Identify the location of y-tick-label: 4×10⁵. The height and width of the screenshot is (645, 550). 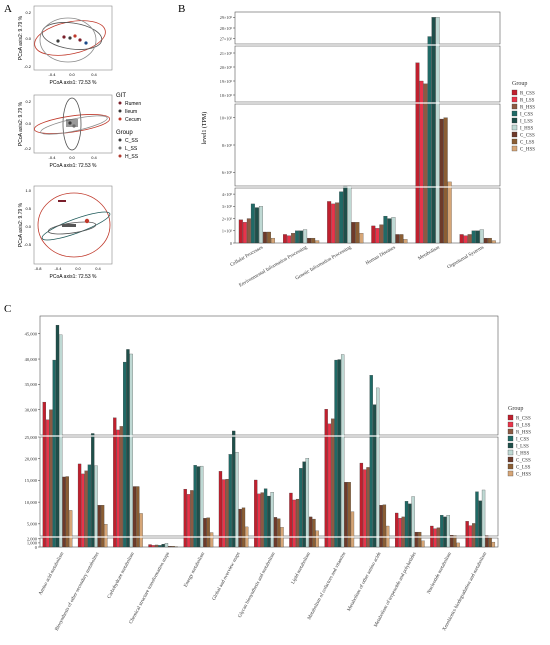
(227, 194).